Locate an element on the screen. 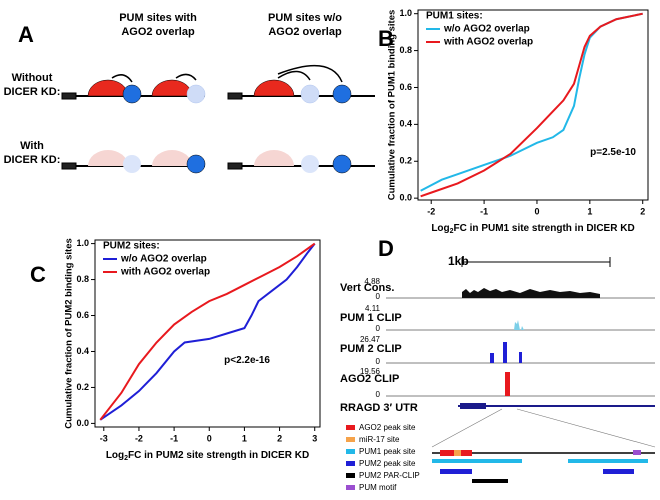  scale-bar is located at coordinates (536, 262).